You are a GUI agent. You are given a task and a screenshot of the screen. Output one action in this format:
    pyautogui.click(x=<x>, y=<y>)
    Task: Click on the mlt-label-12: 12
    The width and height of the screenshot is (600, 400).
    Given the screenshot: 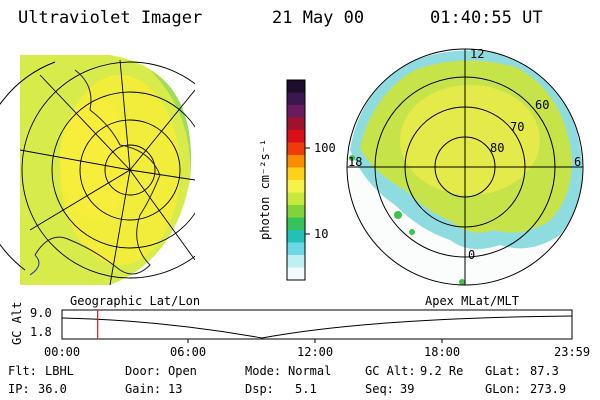 What is the action you would take?
    pyautogui.click(x=477, y=54)
    